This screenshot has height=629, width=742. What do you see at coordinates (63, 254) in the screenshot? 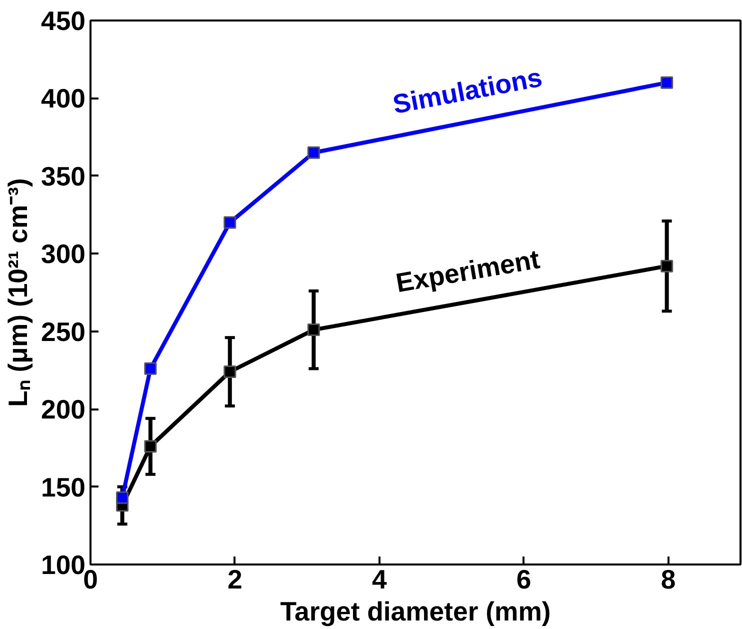
I see `y-tick-label: 300` at bounding box center [63, 254].